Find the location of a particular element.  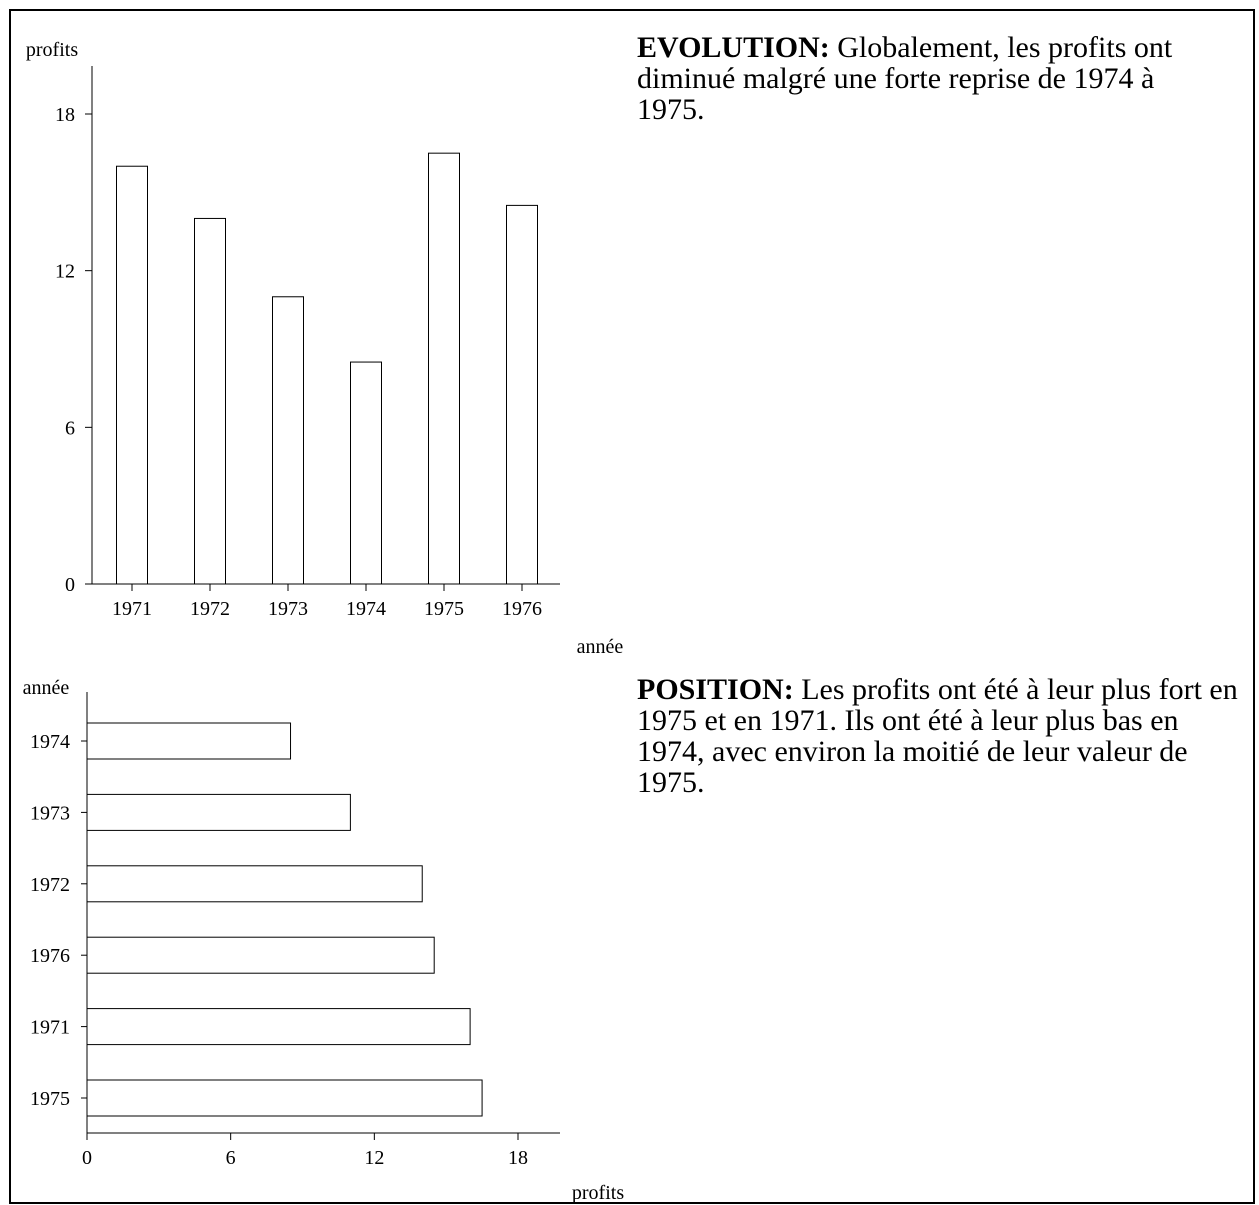

x-axis-title: profits is located at coordinates (598, 1193).